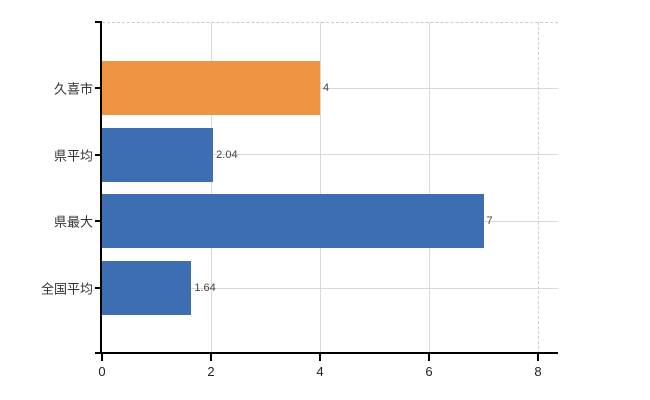 This screenshot has width=650, height=400. What do you see at coordinates (102, 371) in the screenshot?
I see `x-tick-label: 0` at bounding box center [102, 371].